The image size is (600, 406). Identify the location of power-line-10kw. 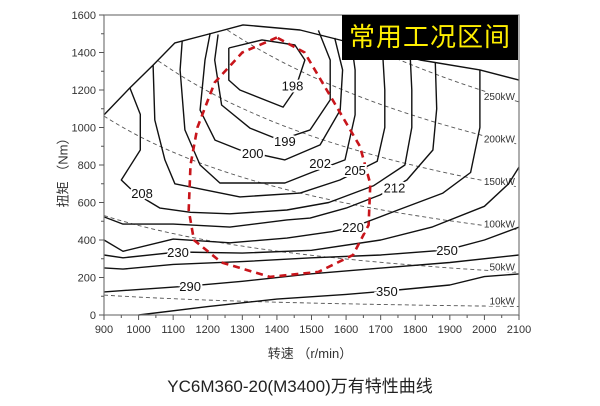
(311, 300).